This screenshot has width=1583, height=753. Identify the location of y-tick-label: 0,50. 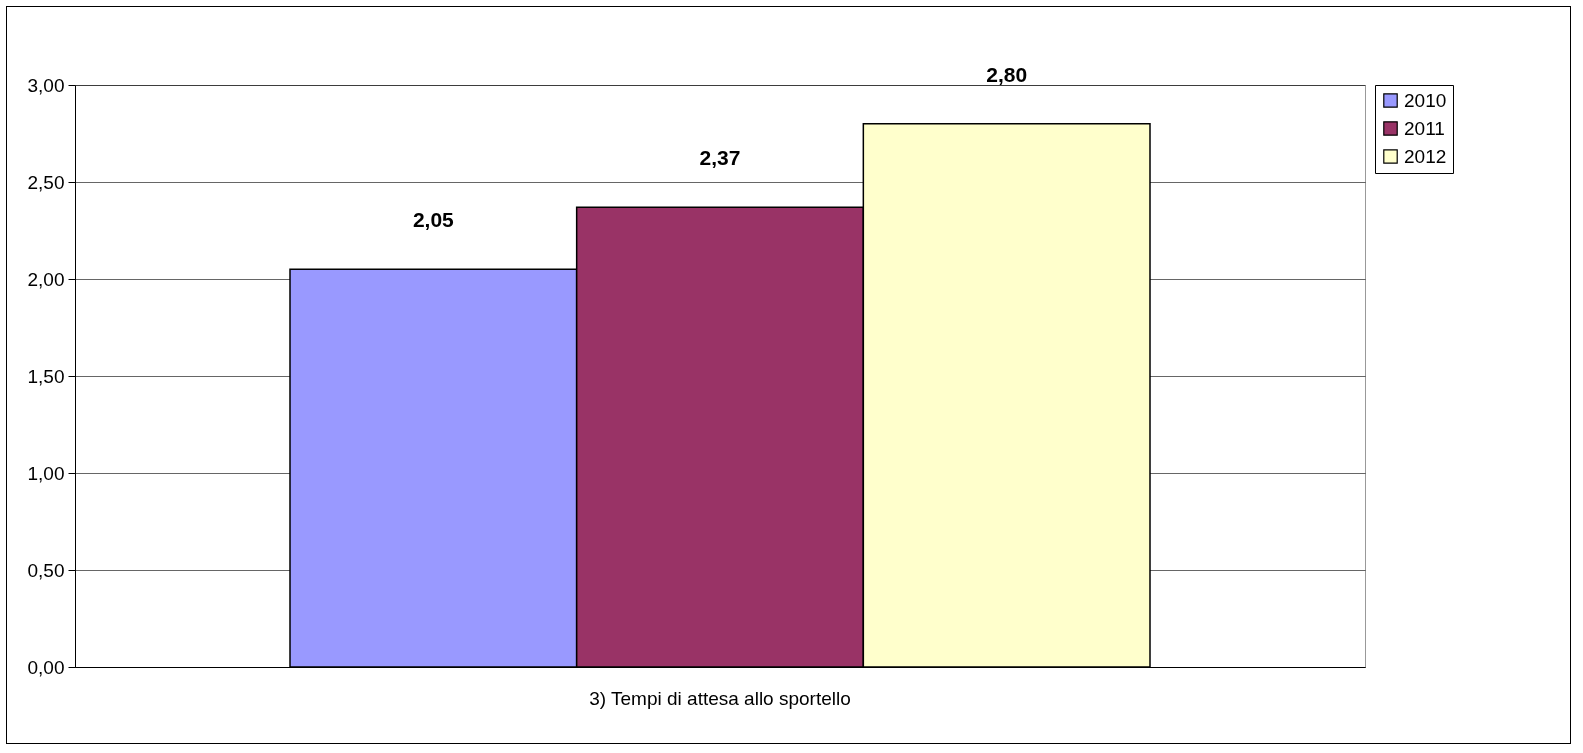
(46, 570).